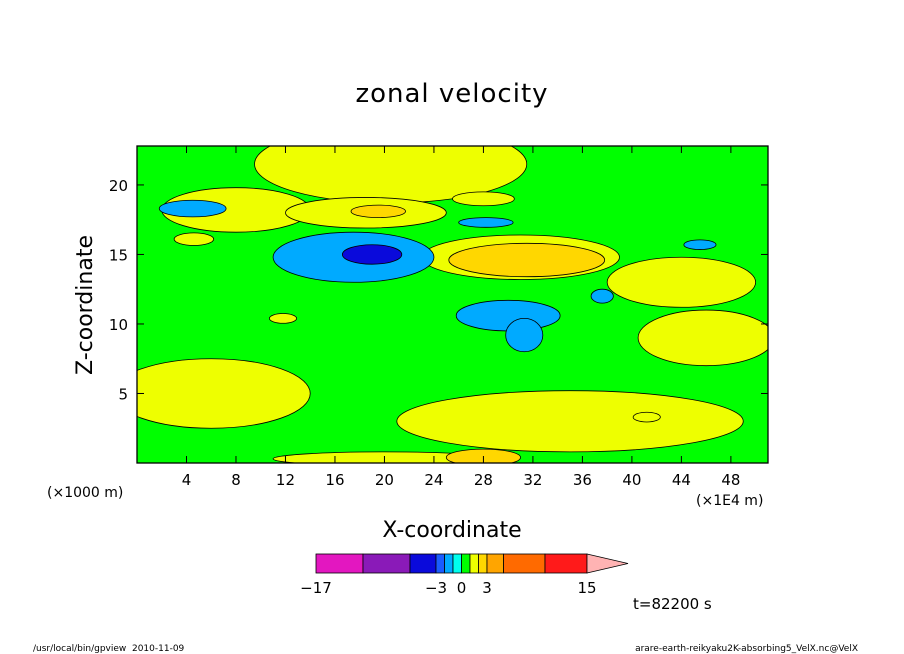 Image resolution: width=904 pixels, height=654 pixels. Describe the element at coordinates (607, 563) in the screenshot. I see `colorbar-extend-arrow` at that location.